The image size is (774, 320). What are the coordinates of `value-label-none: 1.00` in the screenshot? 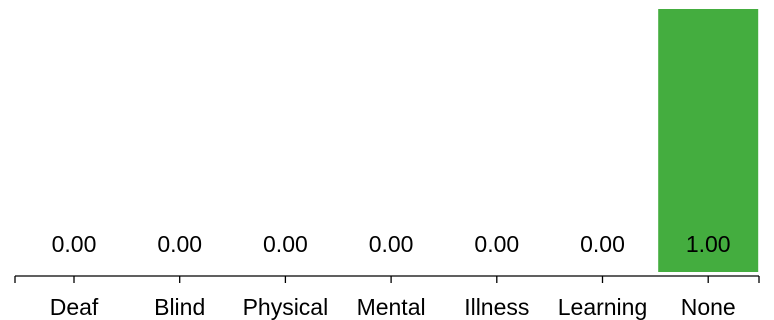 It's located at (708, 244).